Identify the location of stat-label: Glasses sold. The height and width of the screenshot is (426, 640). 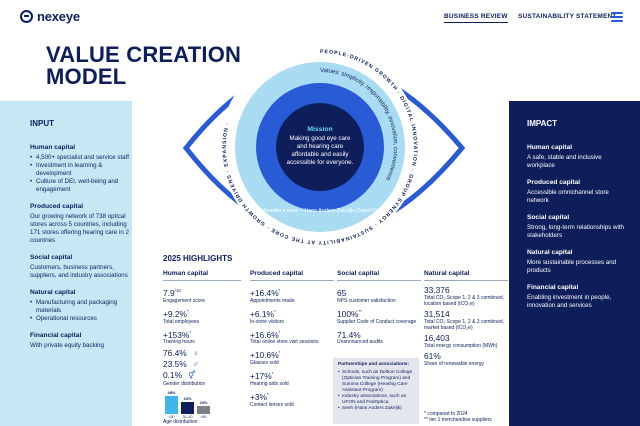
(264, 363).